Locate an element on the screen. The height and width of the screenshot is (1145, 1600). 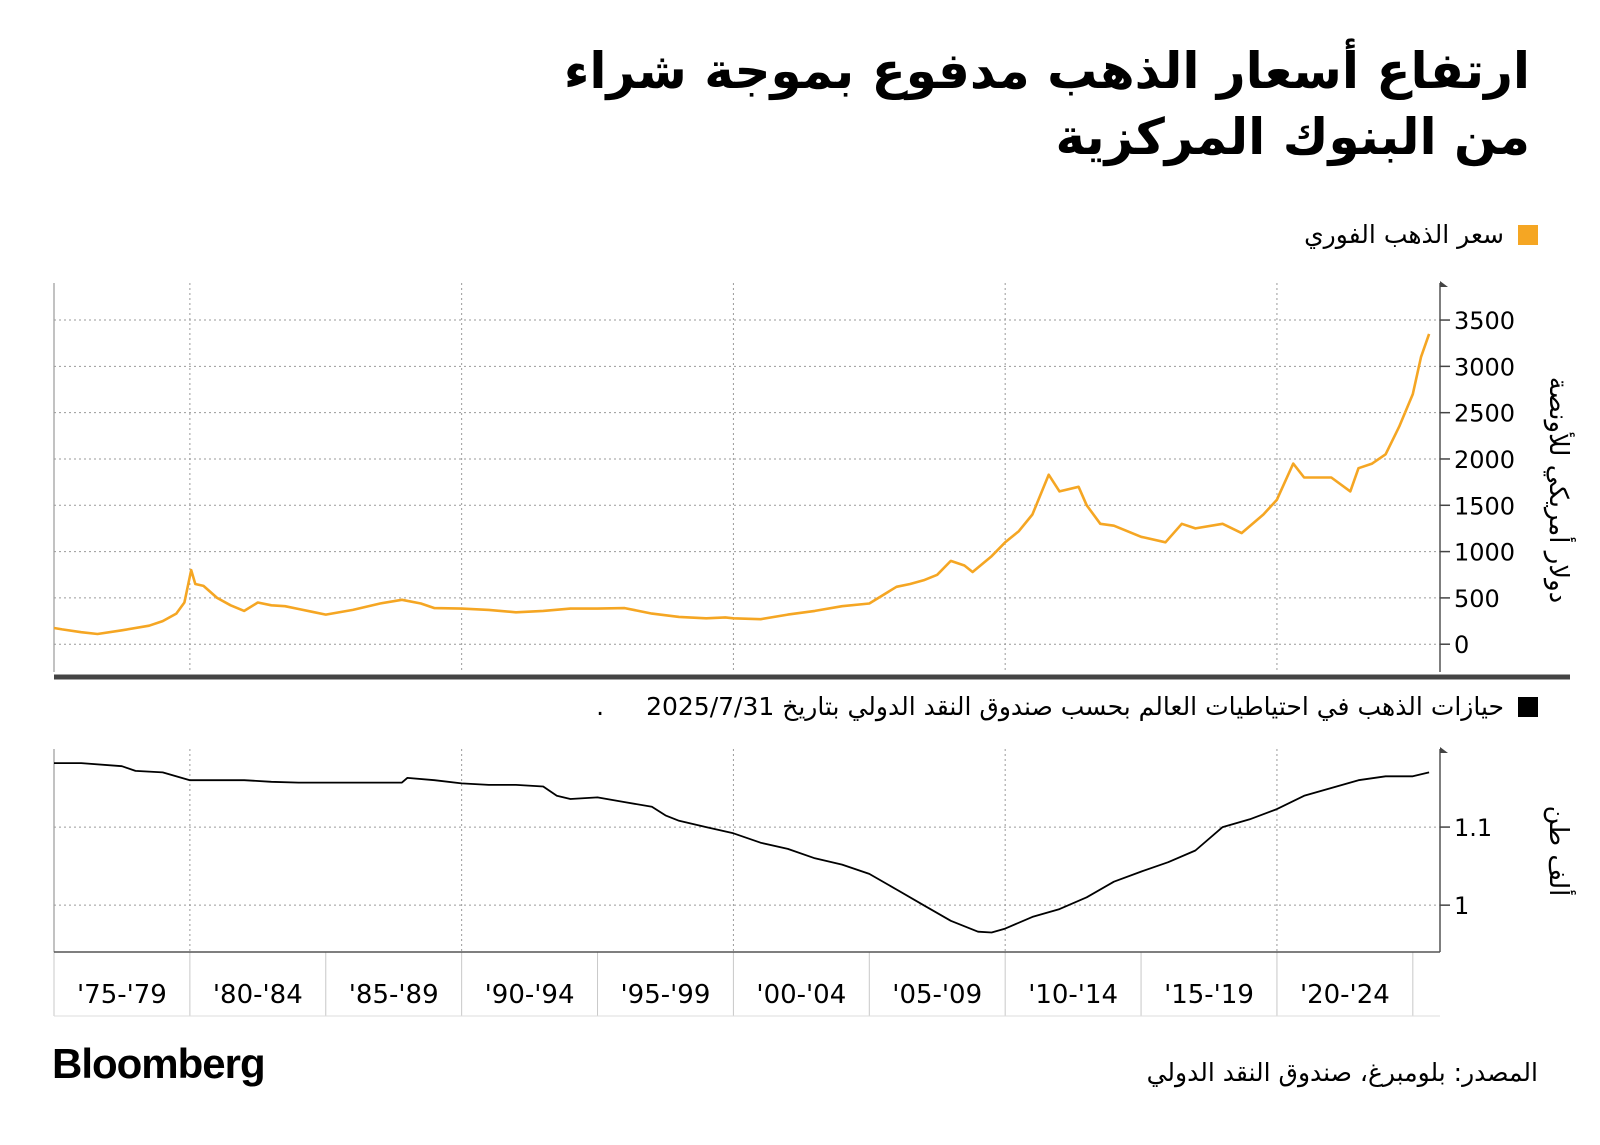
x-axis-label: '00-'04 is located at coordinates (801, 995).